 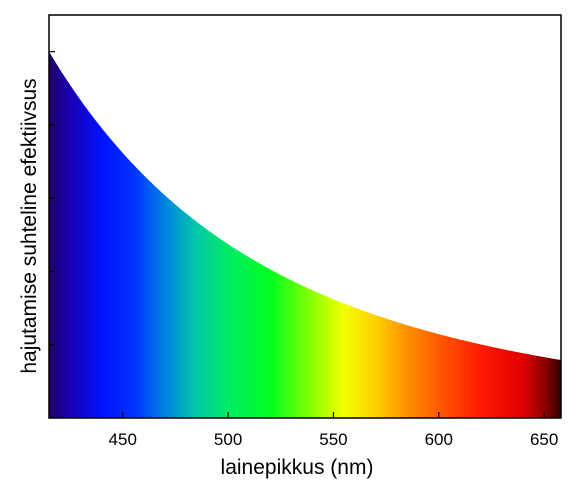 I want to click on x-tick-label: 450, so click(x=123, y=439).